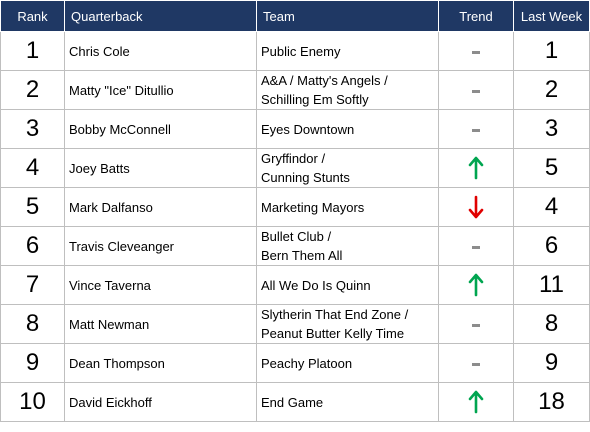 Image resolution: width=590 pixels, height=432 pixels. I want to click on rank-cell: 4, so click(32, 168).